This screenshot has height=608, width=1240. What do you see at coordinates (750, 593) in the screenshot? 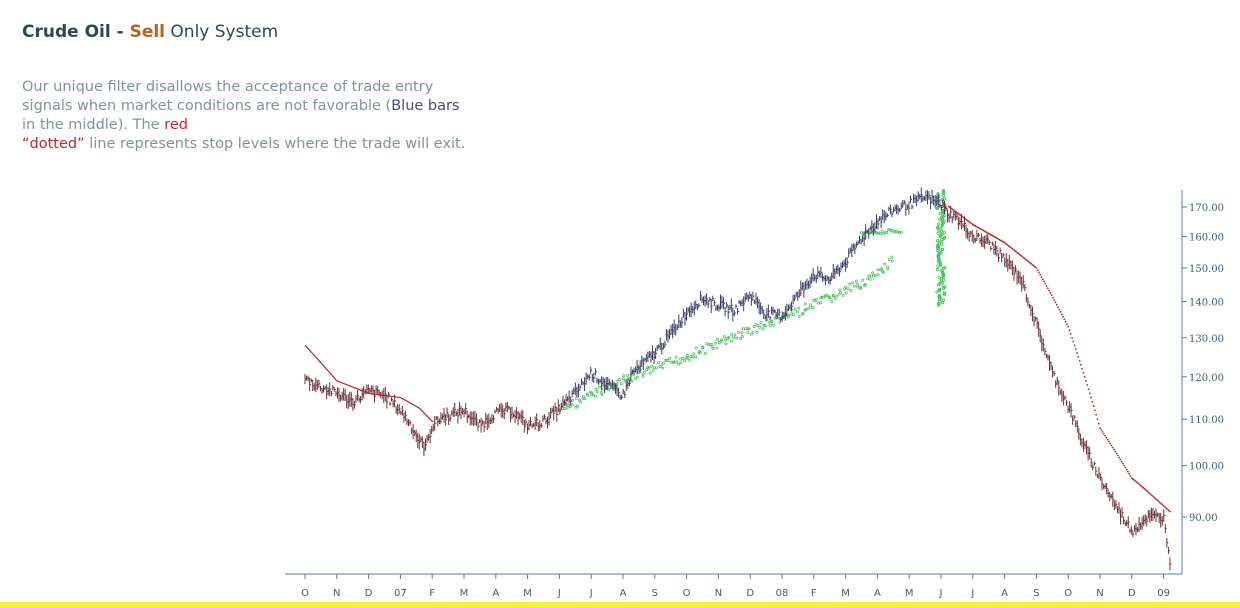
I see `x-tick-label: D` at bounding box center [750, 593].